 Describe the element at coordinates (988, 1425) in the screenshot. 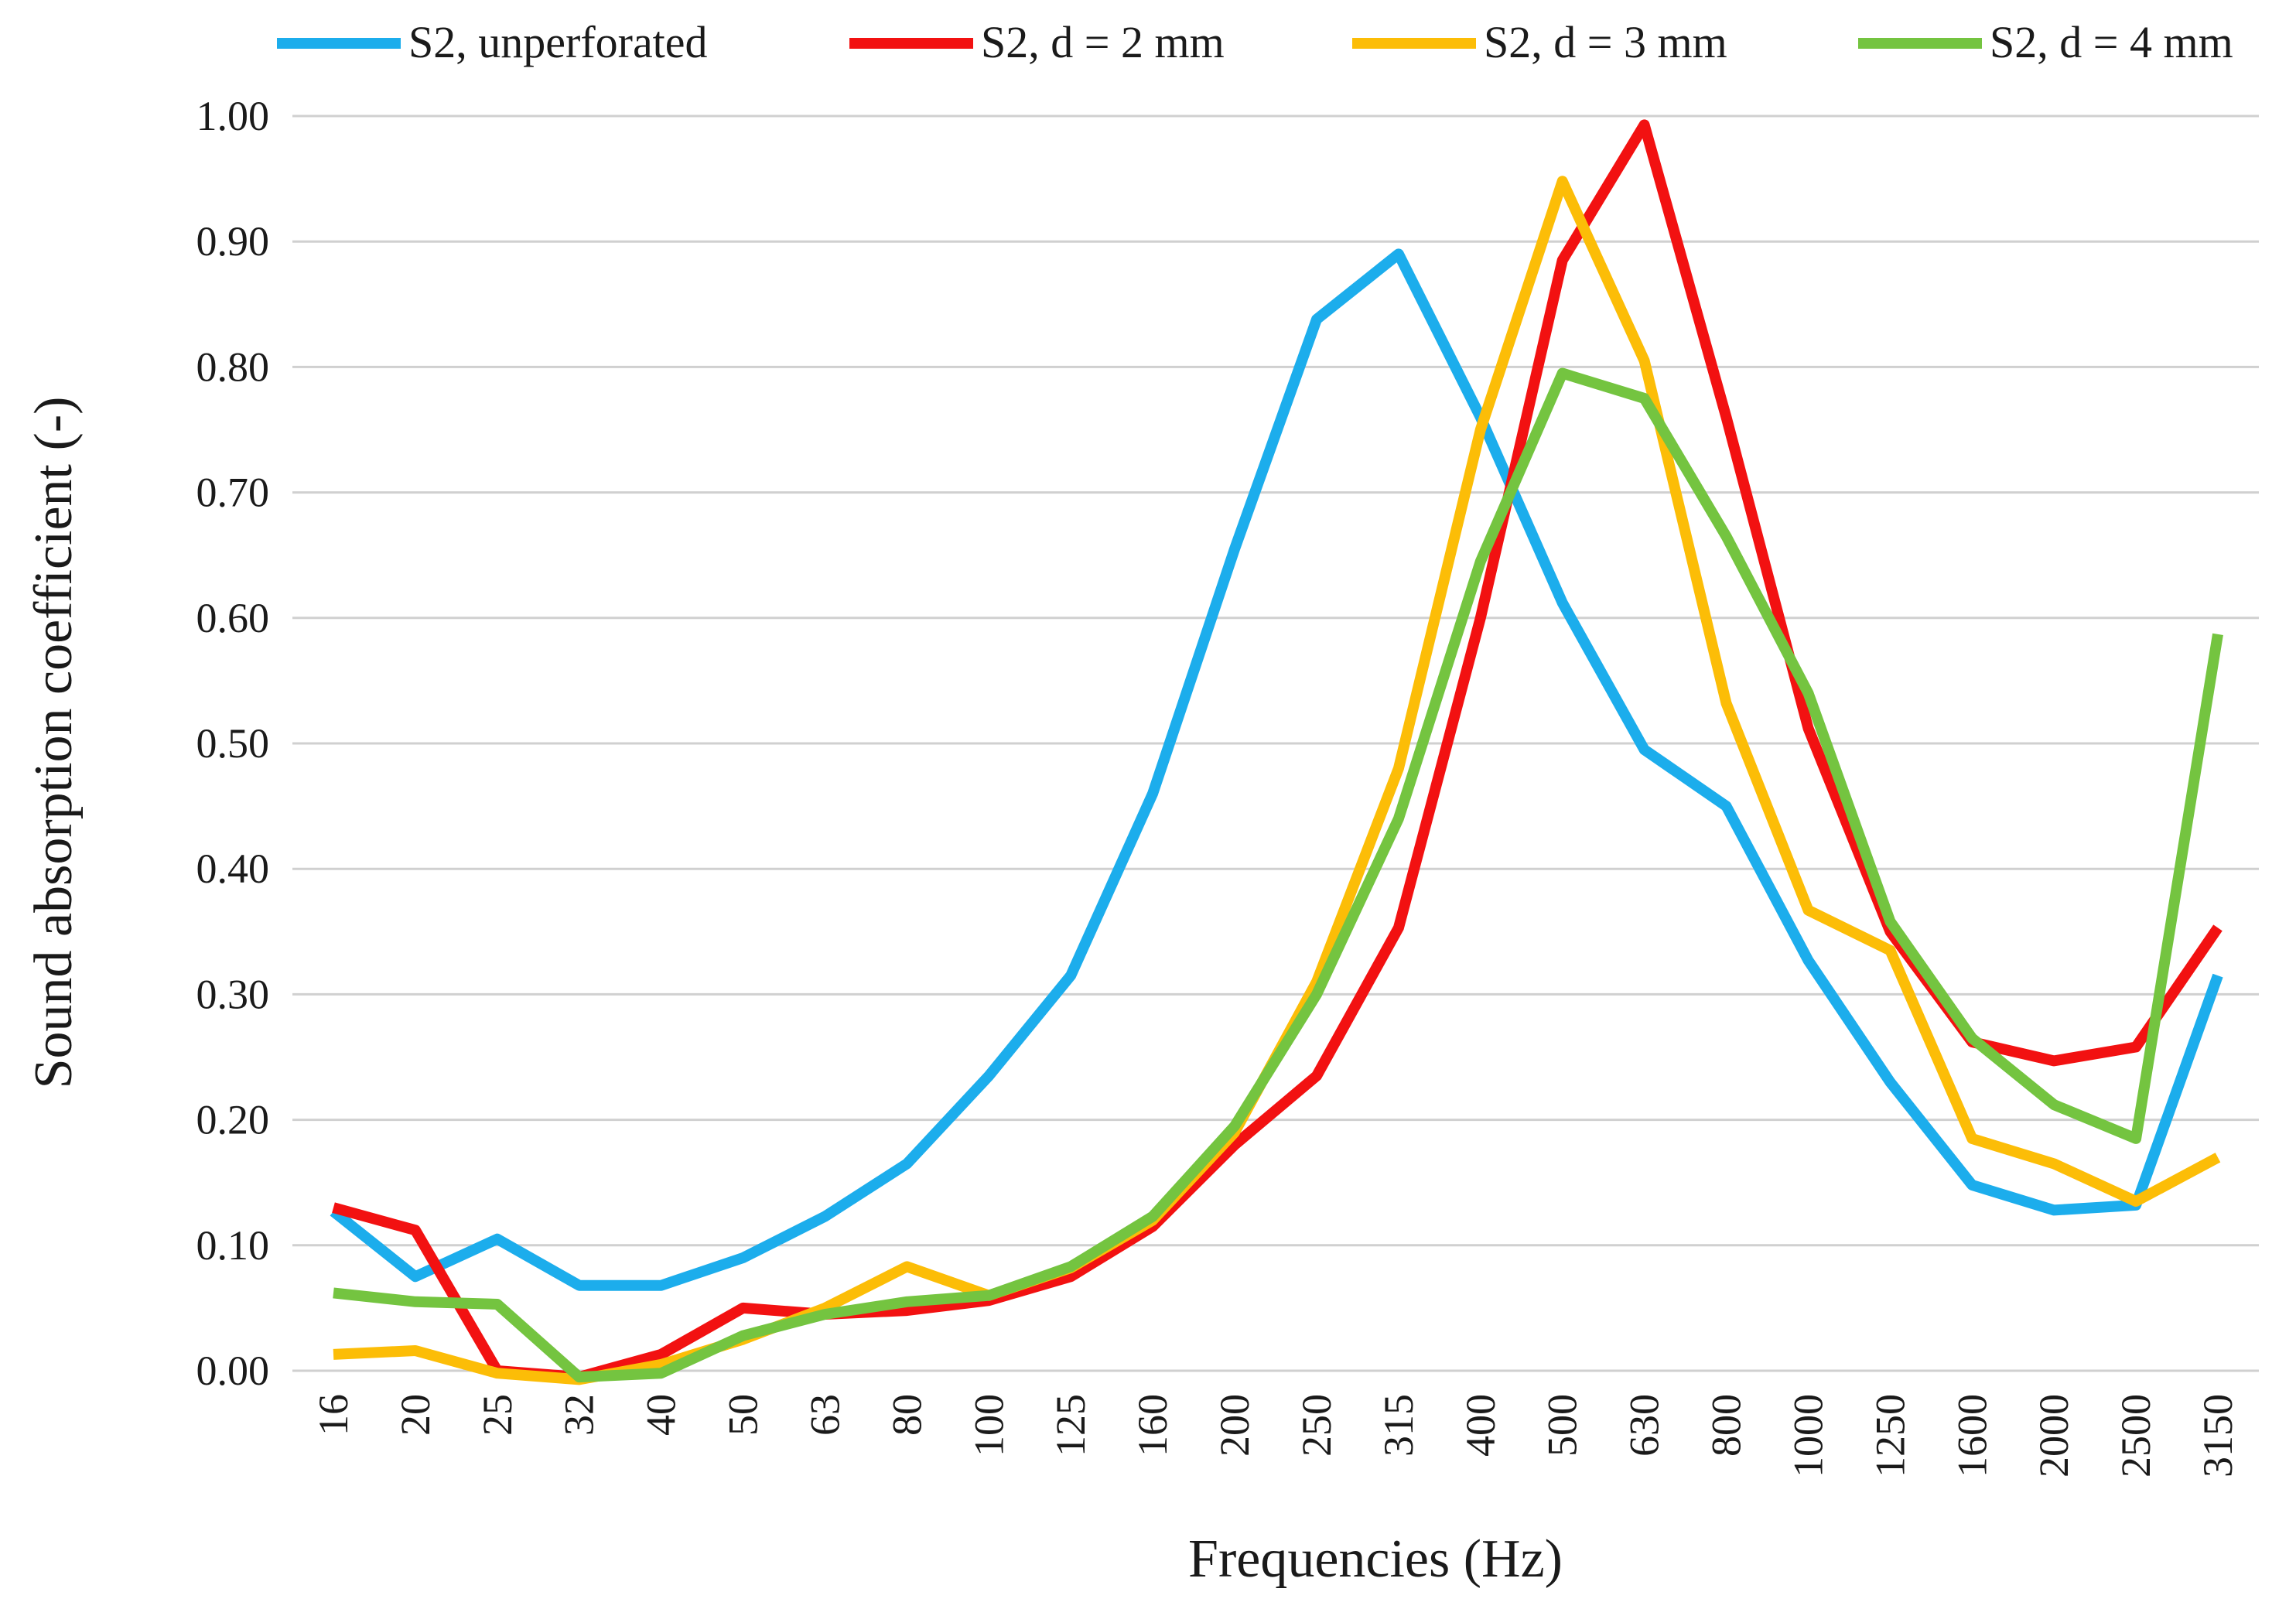

I see `x-tick-label: 100` at that location.